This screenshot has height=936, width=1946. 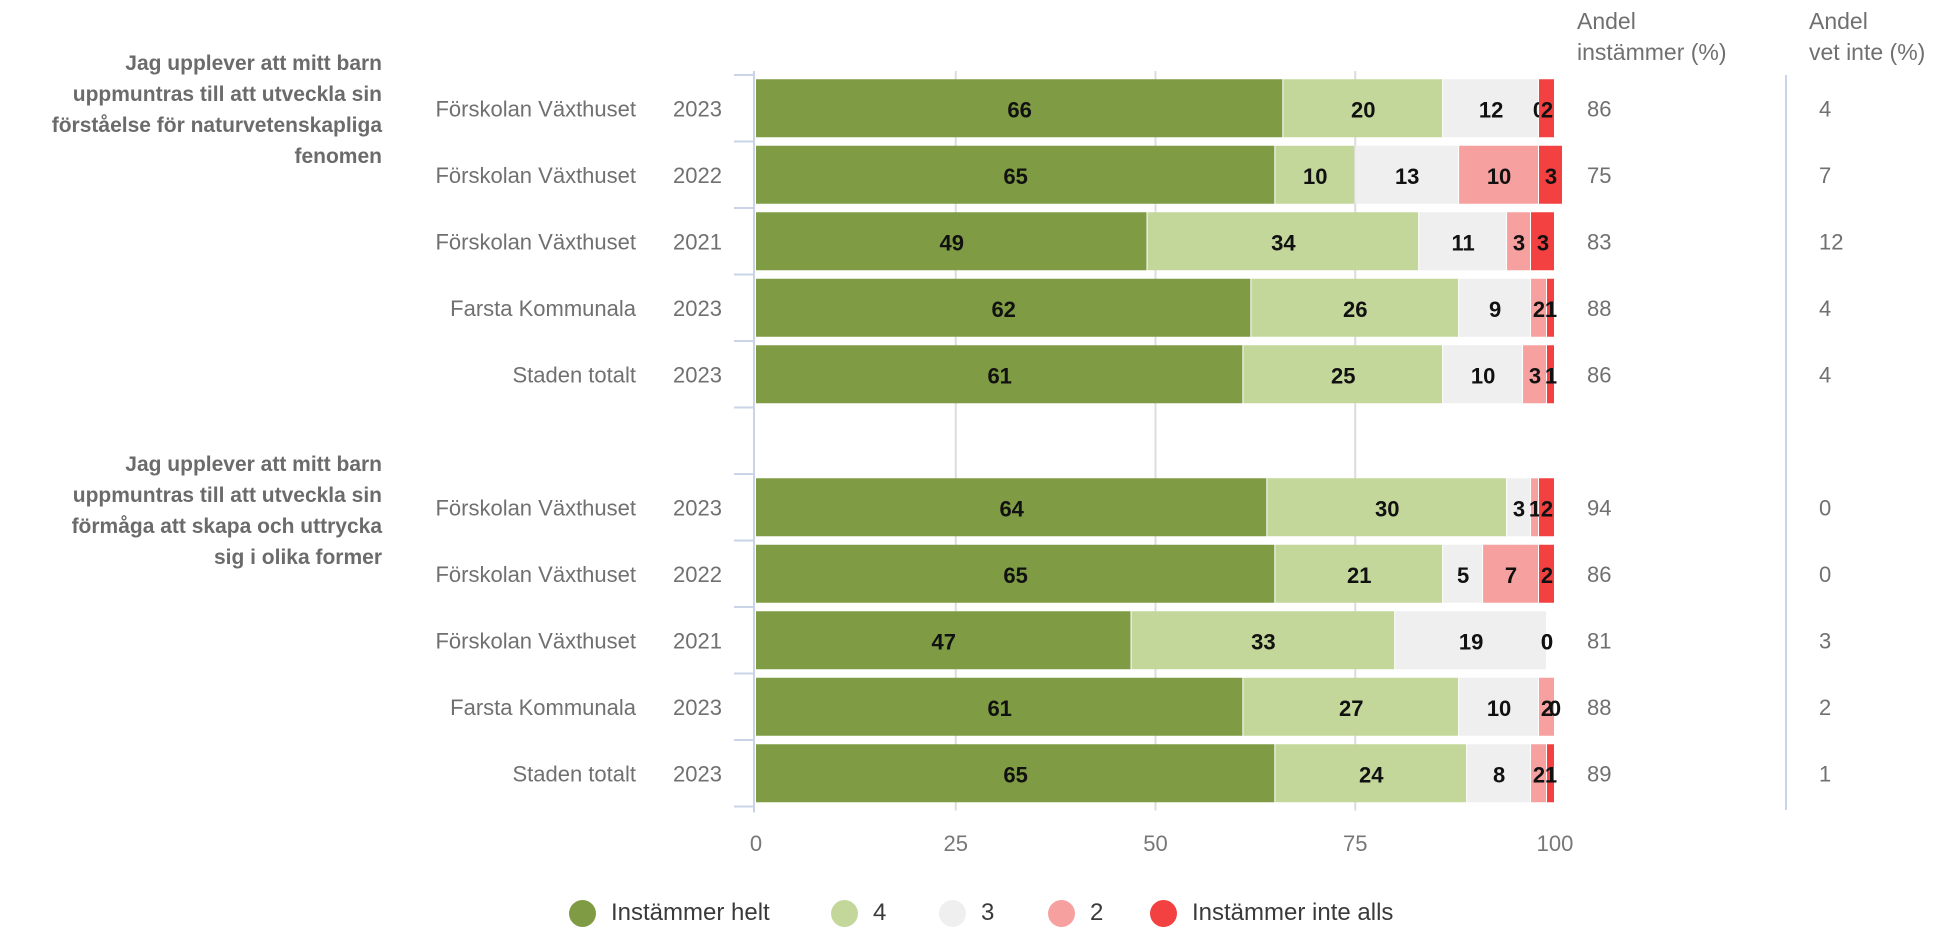 What do you see at coordinates (1599, 507) in the screenshot?
I see `agree-percent-value: 94` at bounding box center [1599, 507].